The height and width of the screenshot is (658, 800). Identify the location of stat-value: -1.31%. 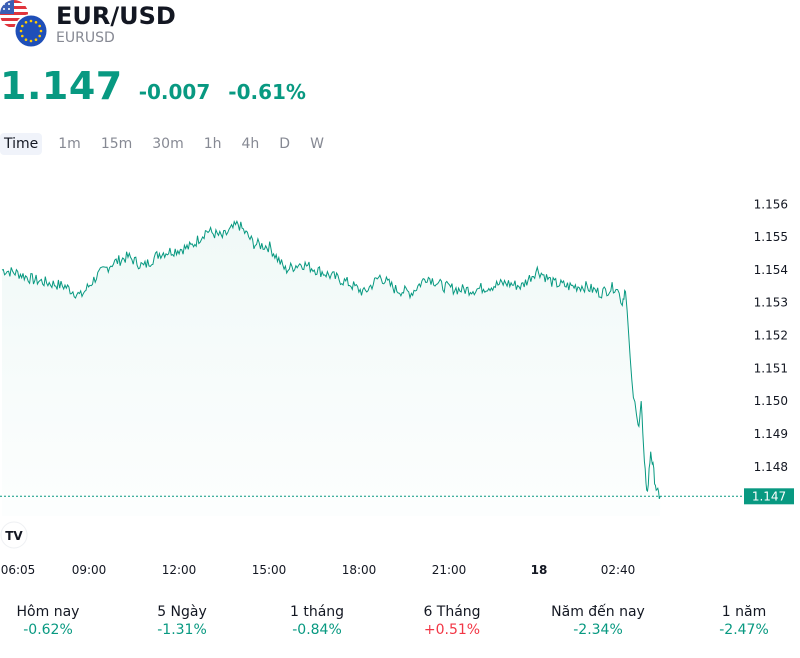
(182, 630).